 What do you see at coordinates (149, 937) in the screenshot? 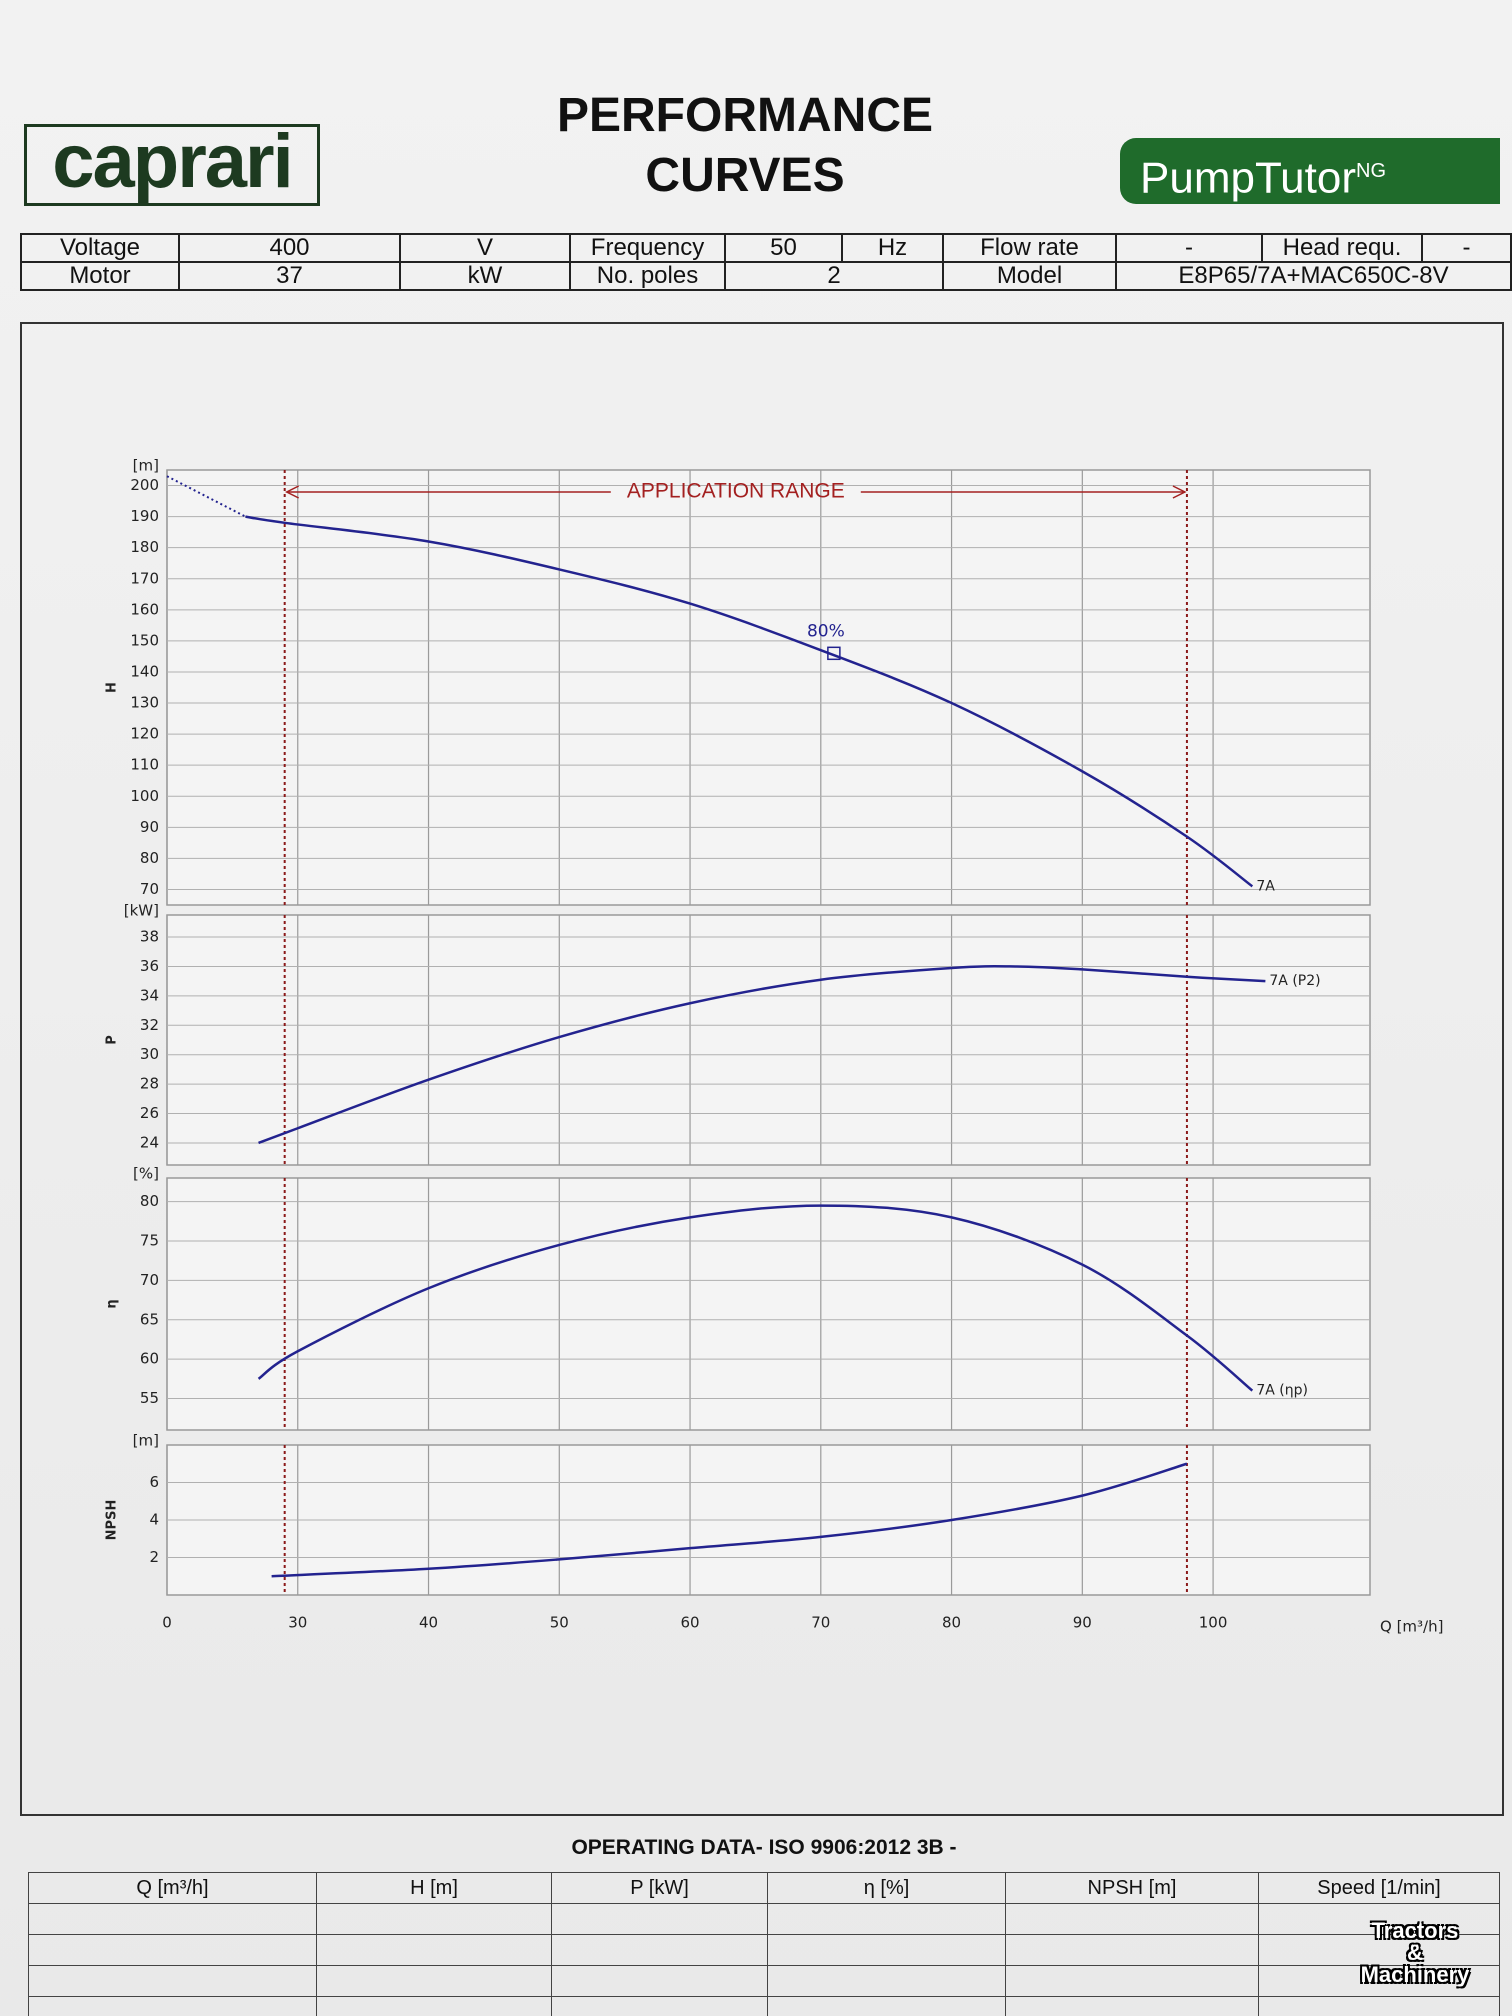
I see `y-tick-label: 38` at bounding box center [149, 937].